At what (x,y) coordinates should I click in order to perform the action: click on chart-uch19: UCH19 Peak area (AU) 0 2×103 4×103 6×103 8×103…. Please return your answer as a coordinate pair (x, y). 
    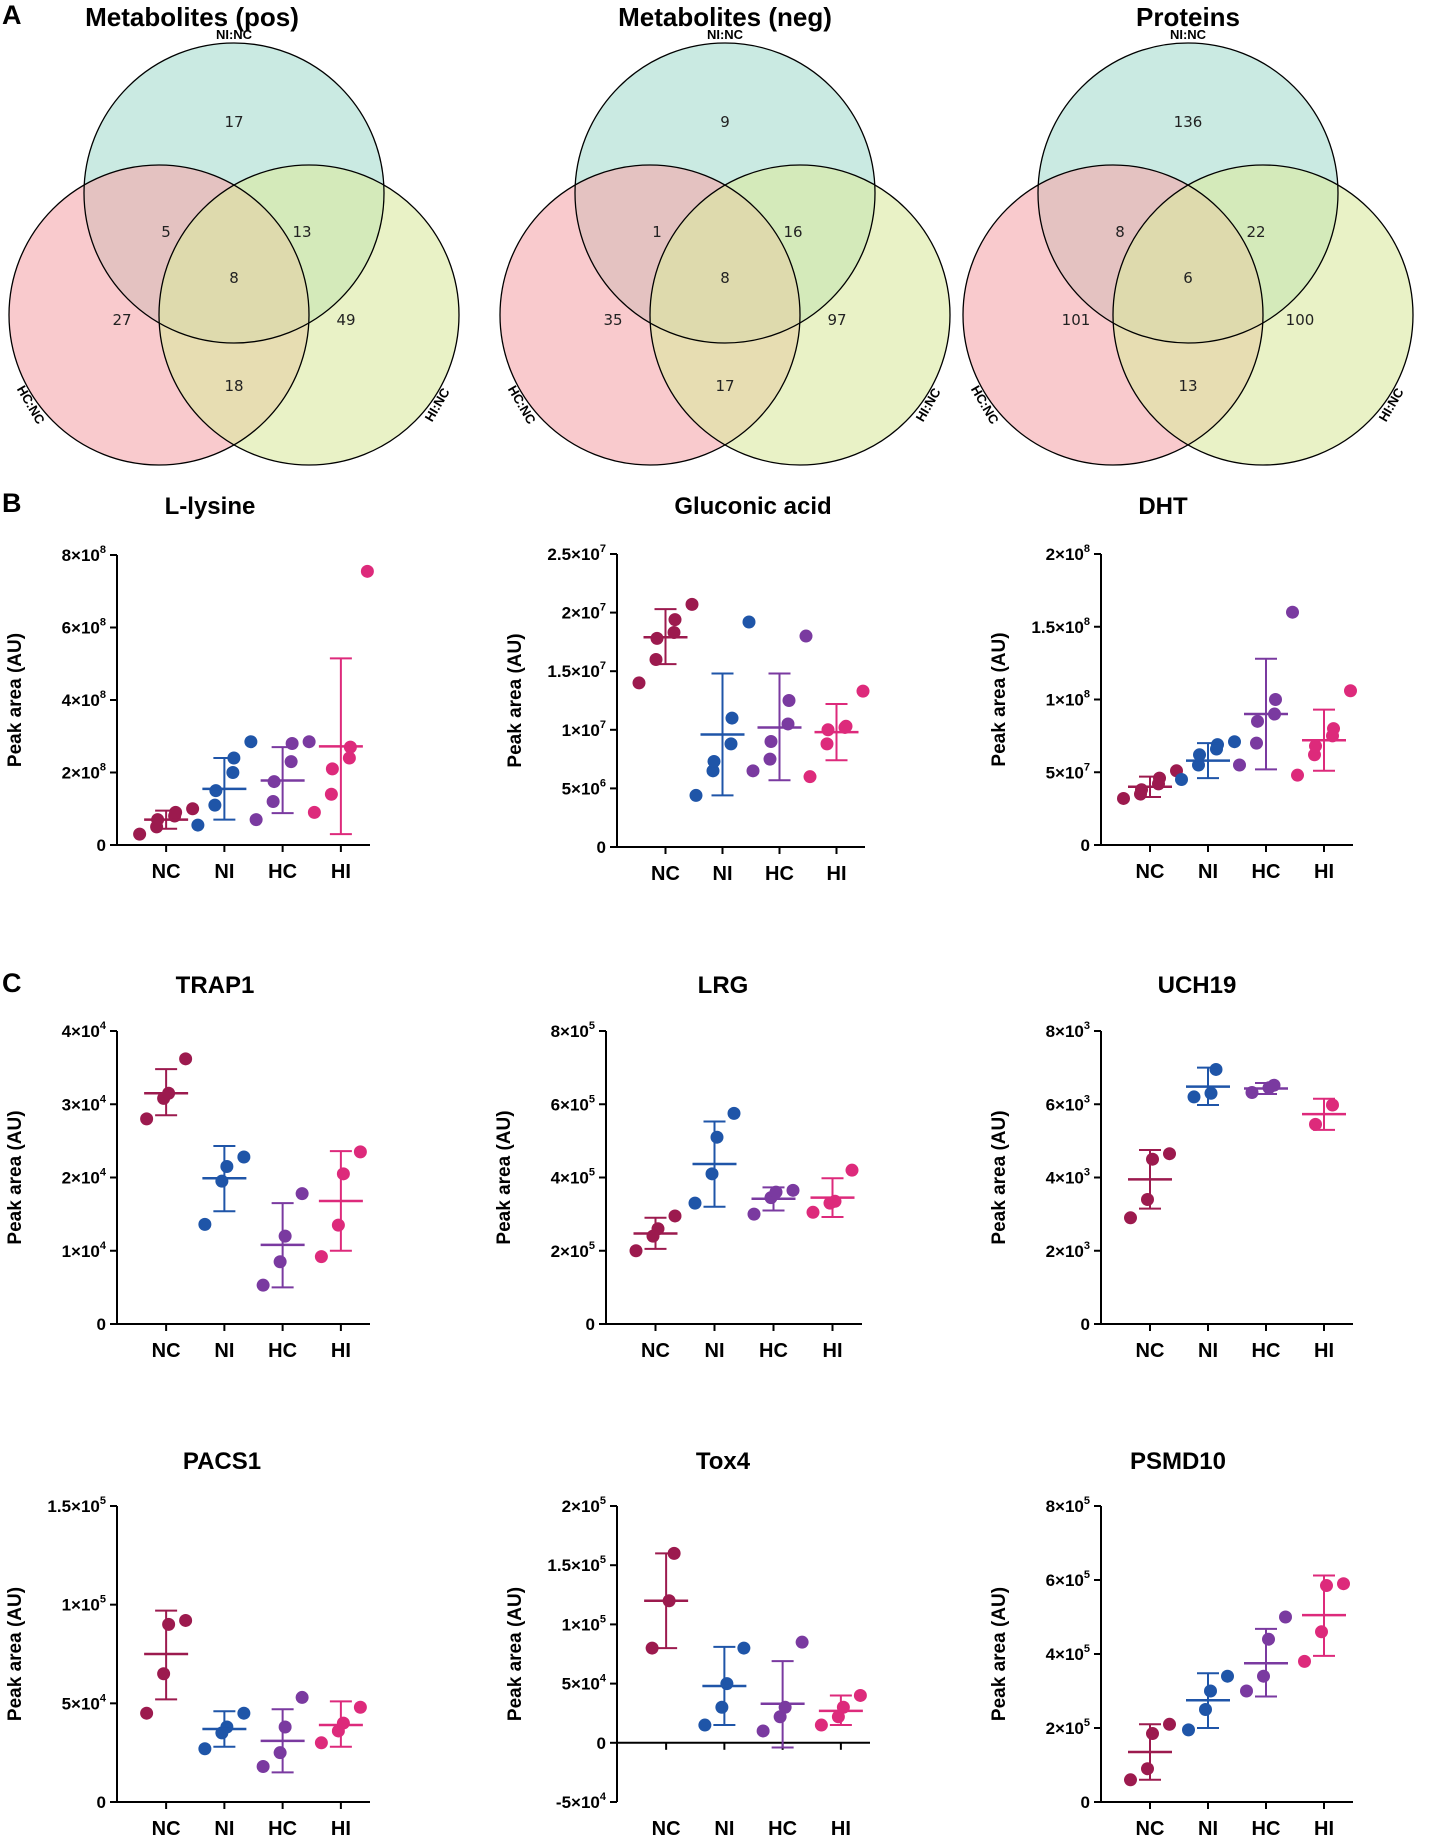
    Looking at the image, I should click on (1171, 1167).